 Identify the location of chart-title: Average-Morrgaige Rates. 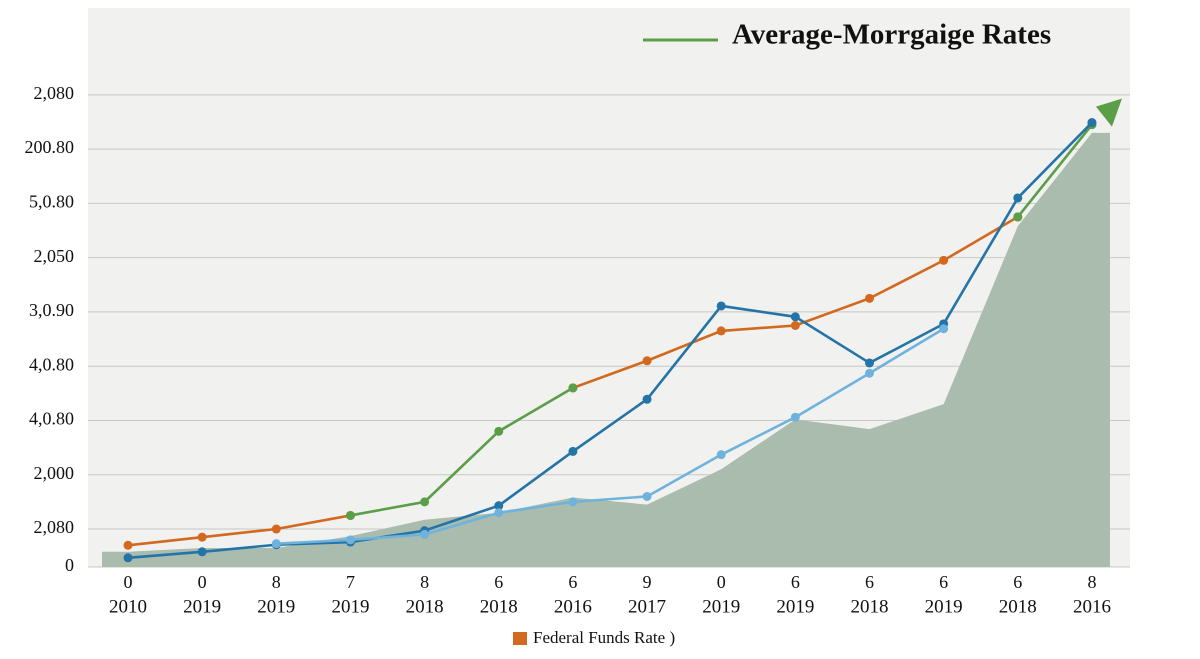
(891, 35).